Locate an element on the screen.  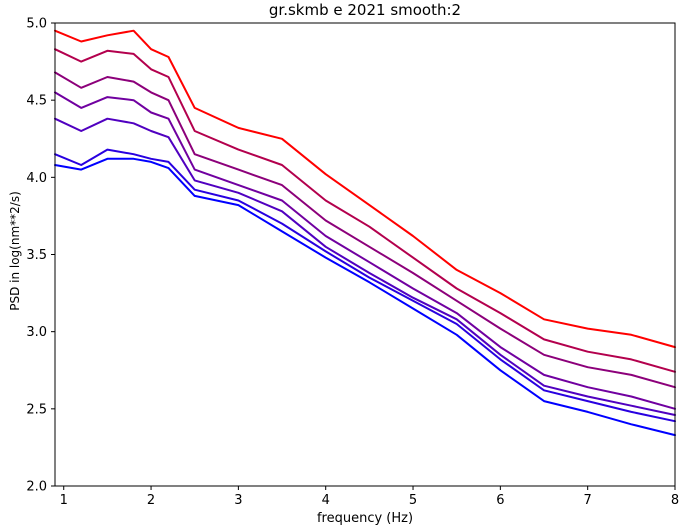
x-tick-label: 5 is located at coordinates (413, 500).